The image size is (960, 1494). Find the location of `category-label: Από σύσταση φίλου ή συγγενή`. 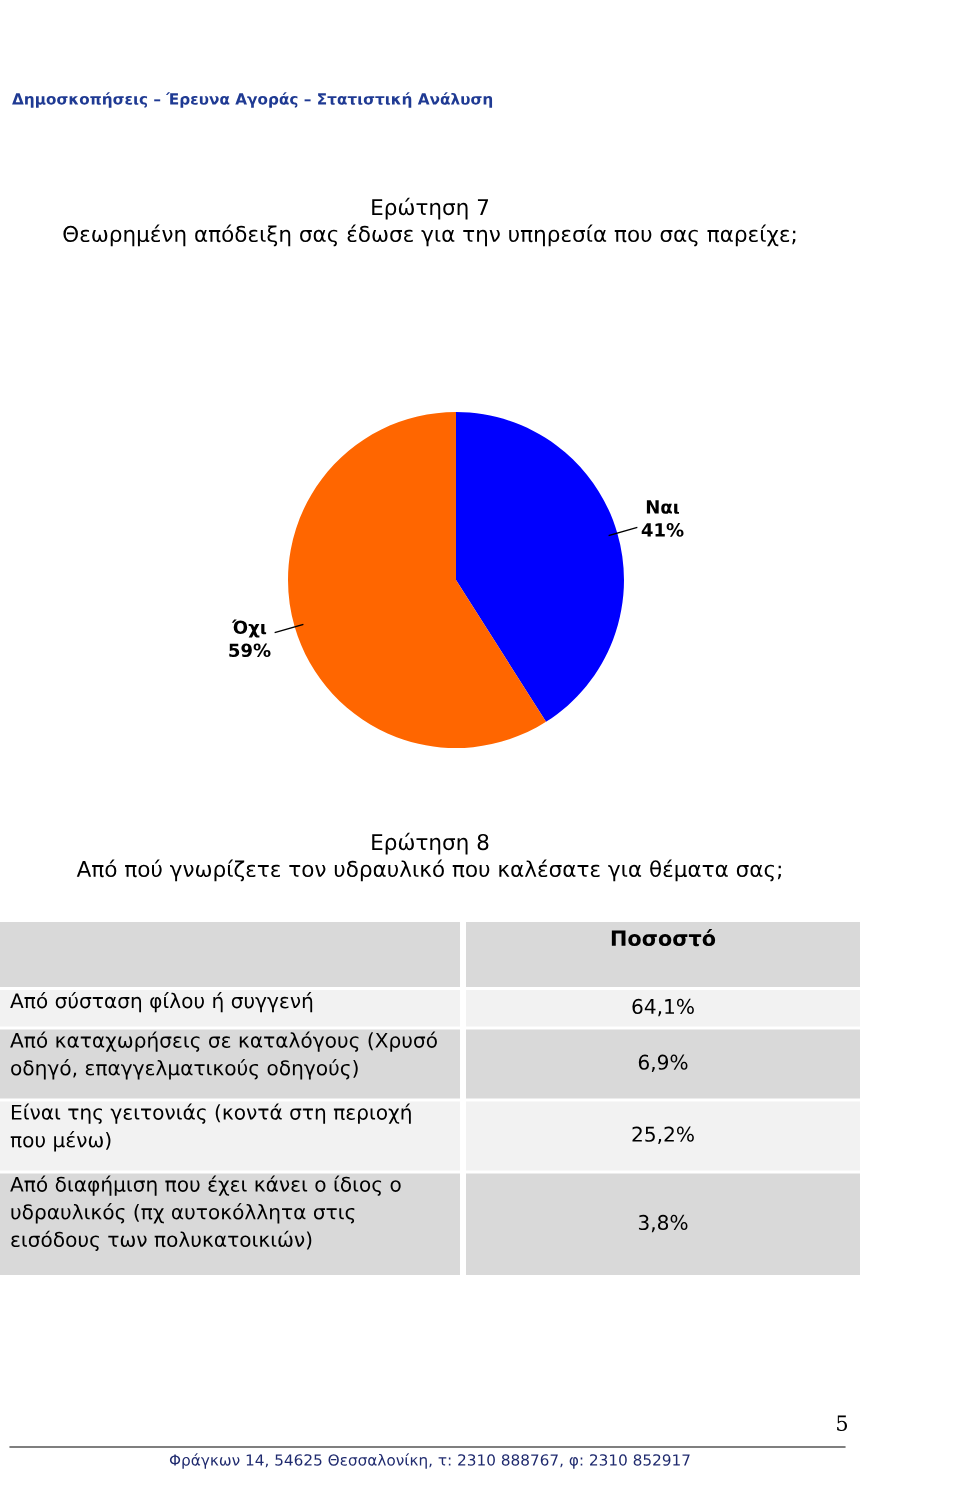

category-label: Από σύσταση φίλου ή συγγενή is located at coordinates (161, 1002).